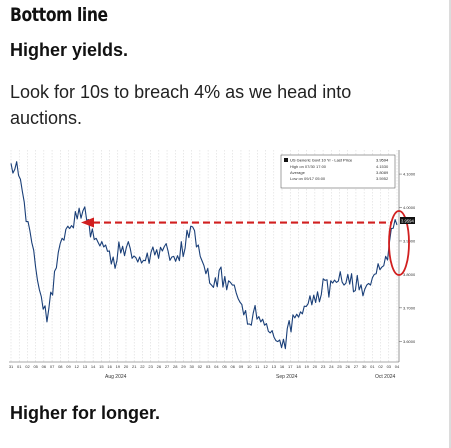 The height and width of the screenshot is (448, 451). I want to click on x-tick-label: 08, so click(60, 366).